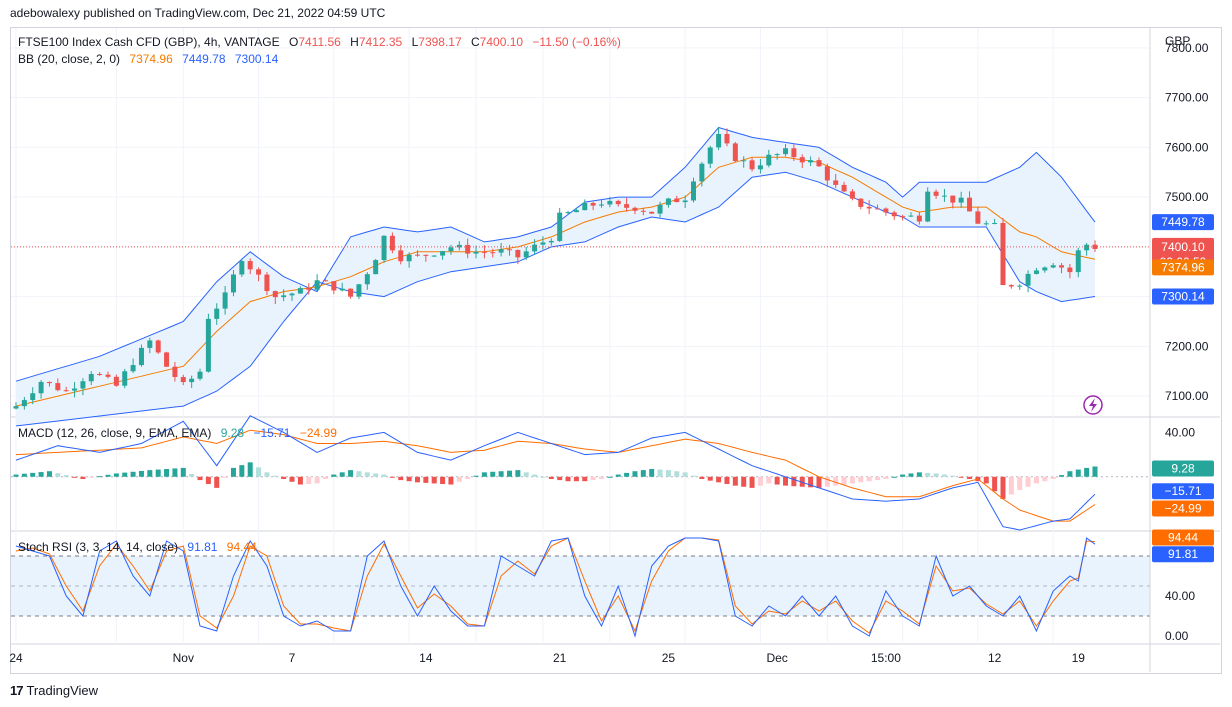 This screenshot has height=707, width=1232. Describe the element at coordinates (151, 59) in the screenshot. I see `bb-basis-value: 7374.96` at that location.